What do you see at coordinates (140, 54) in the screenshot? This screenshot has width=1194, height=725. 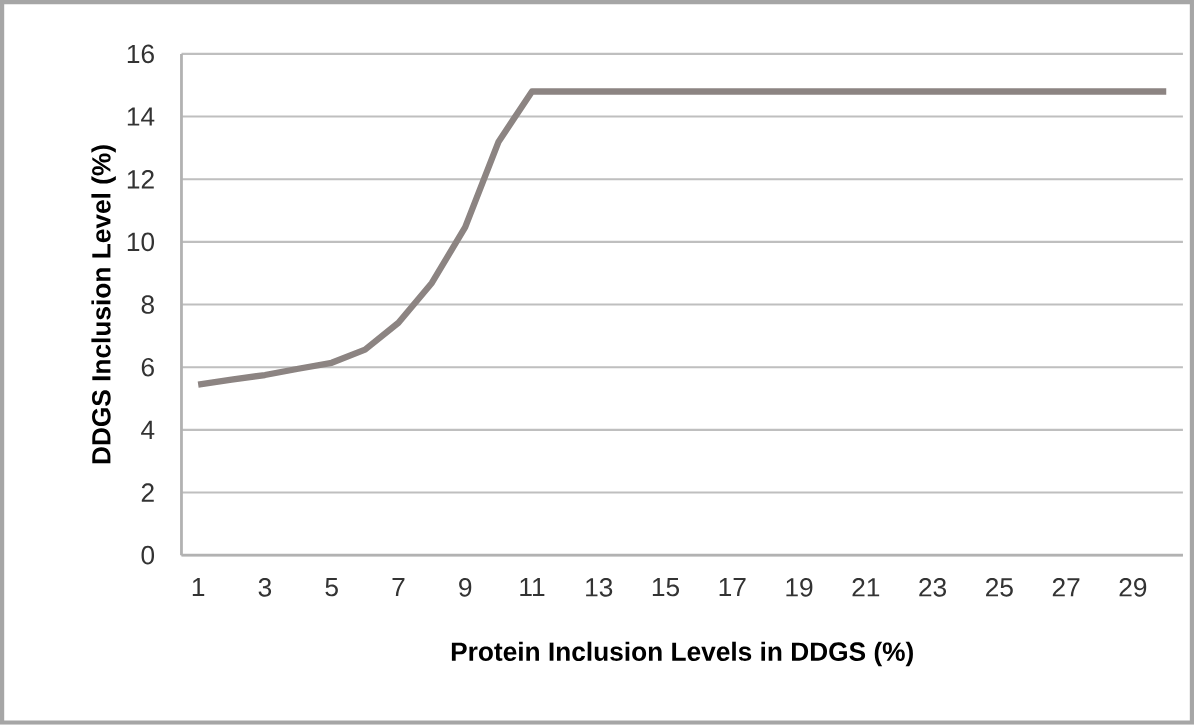 I see `y-tick-label: 16` at bounding box center [140, 54].